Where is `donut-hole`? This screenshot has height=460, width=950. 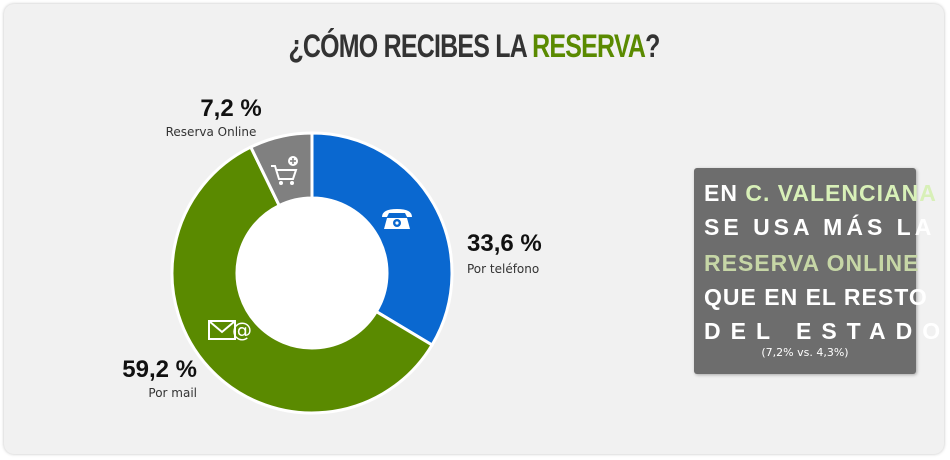
donut-hole is located at coordinates (312, 273).